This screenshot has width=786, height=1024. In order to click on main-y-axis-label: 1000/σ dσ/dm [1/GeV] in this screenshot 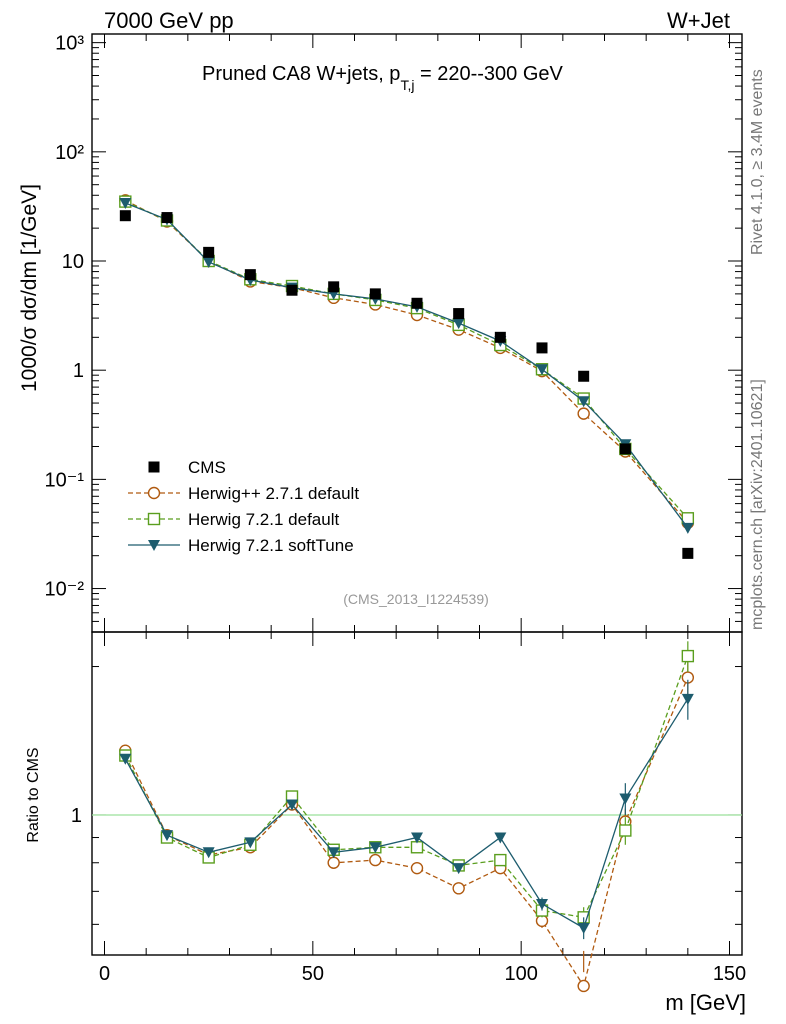, I will do `click(29, 288)`.